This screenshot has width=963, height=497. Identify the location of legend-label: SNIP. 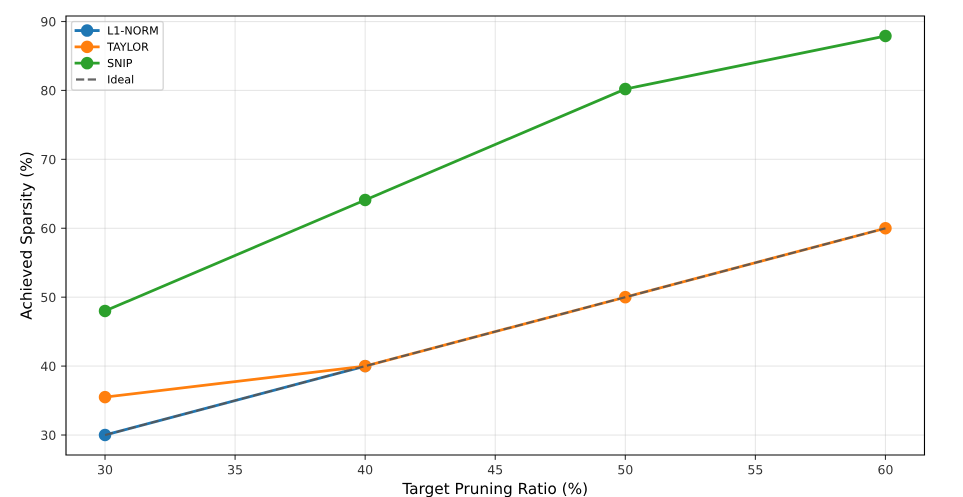
(120, 63).